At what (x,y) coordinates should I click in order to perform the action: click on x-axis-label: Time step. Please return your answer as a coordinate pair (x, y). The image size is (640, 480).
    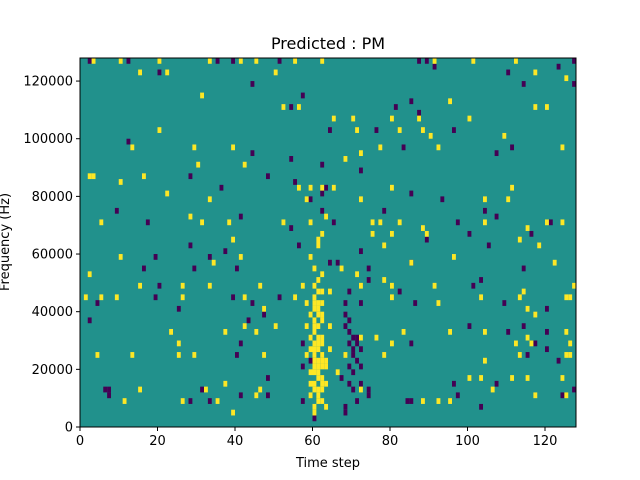
    Looking at the image, I should click on (327, 463).